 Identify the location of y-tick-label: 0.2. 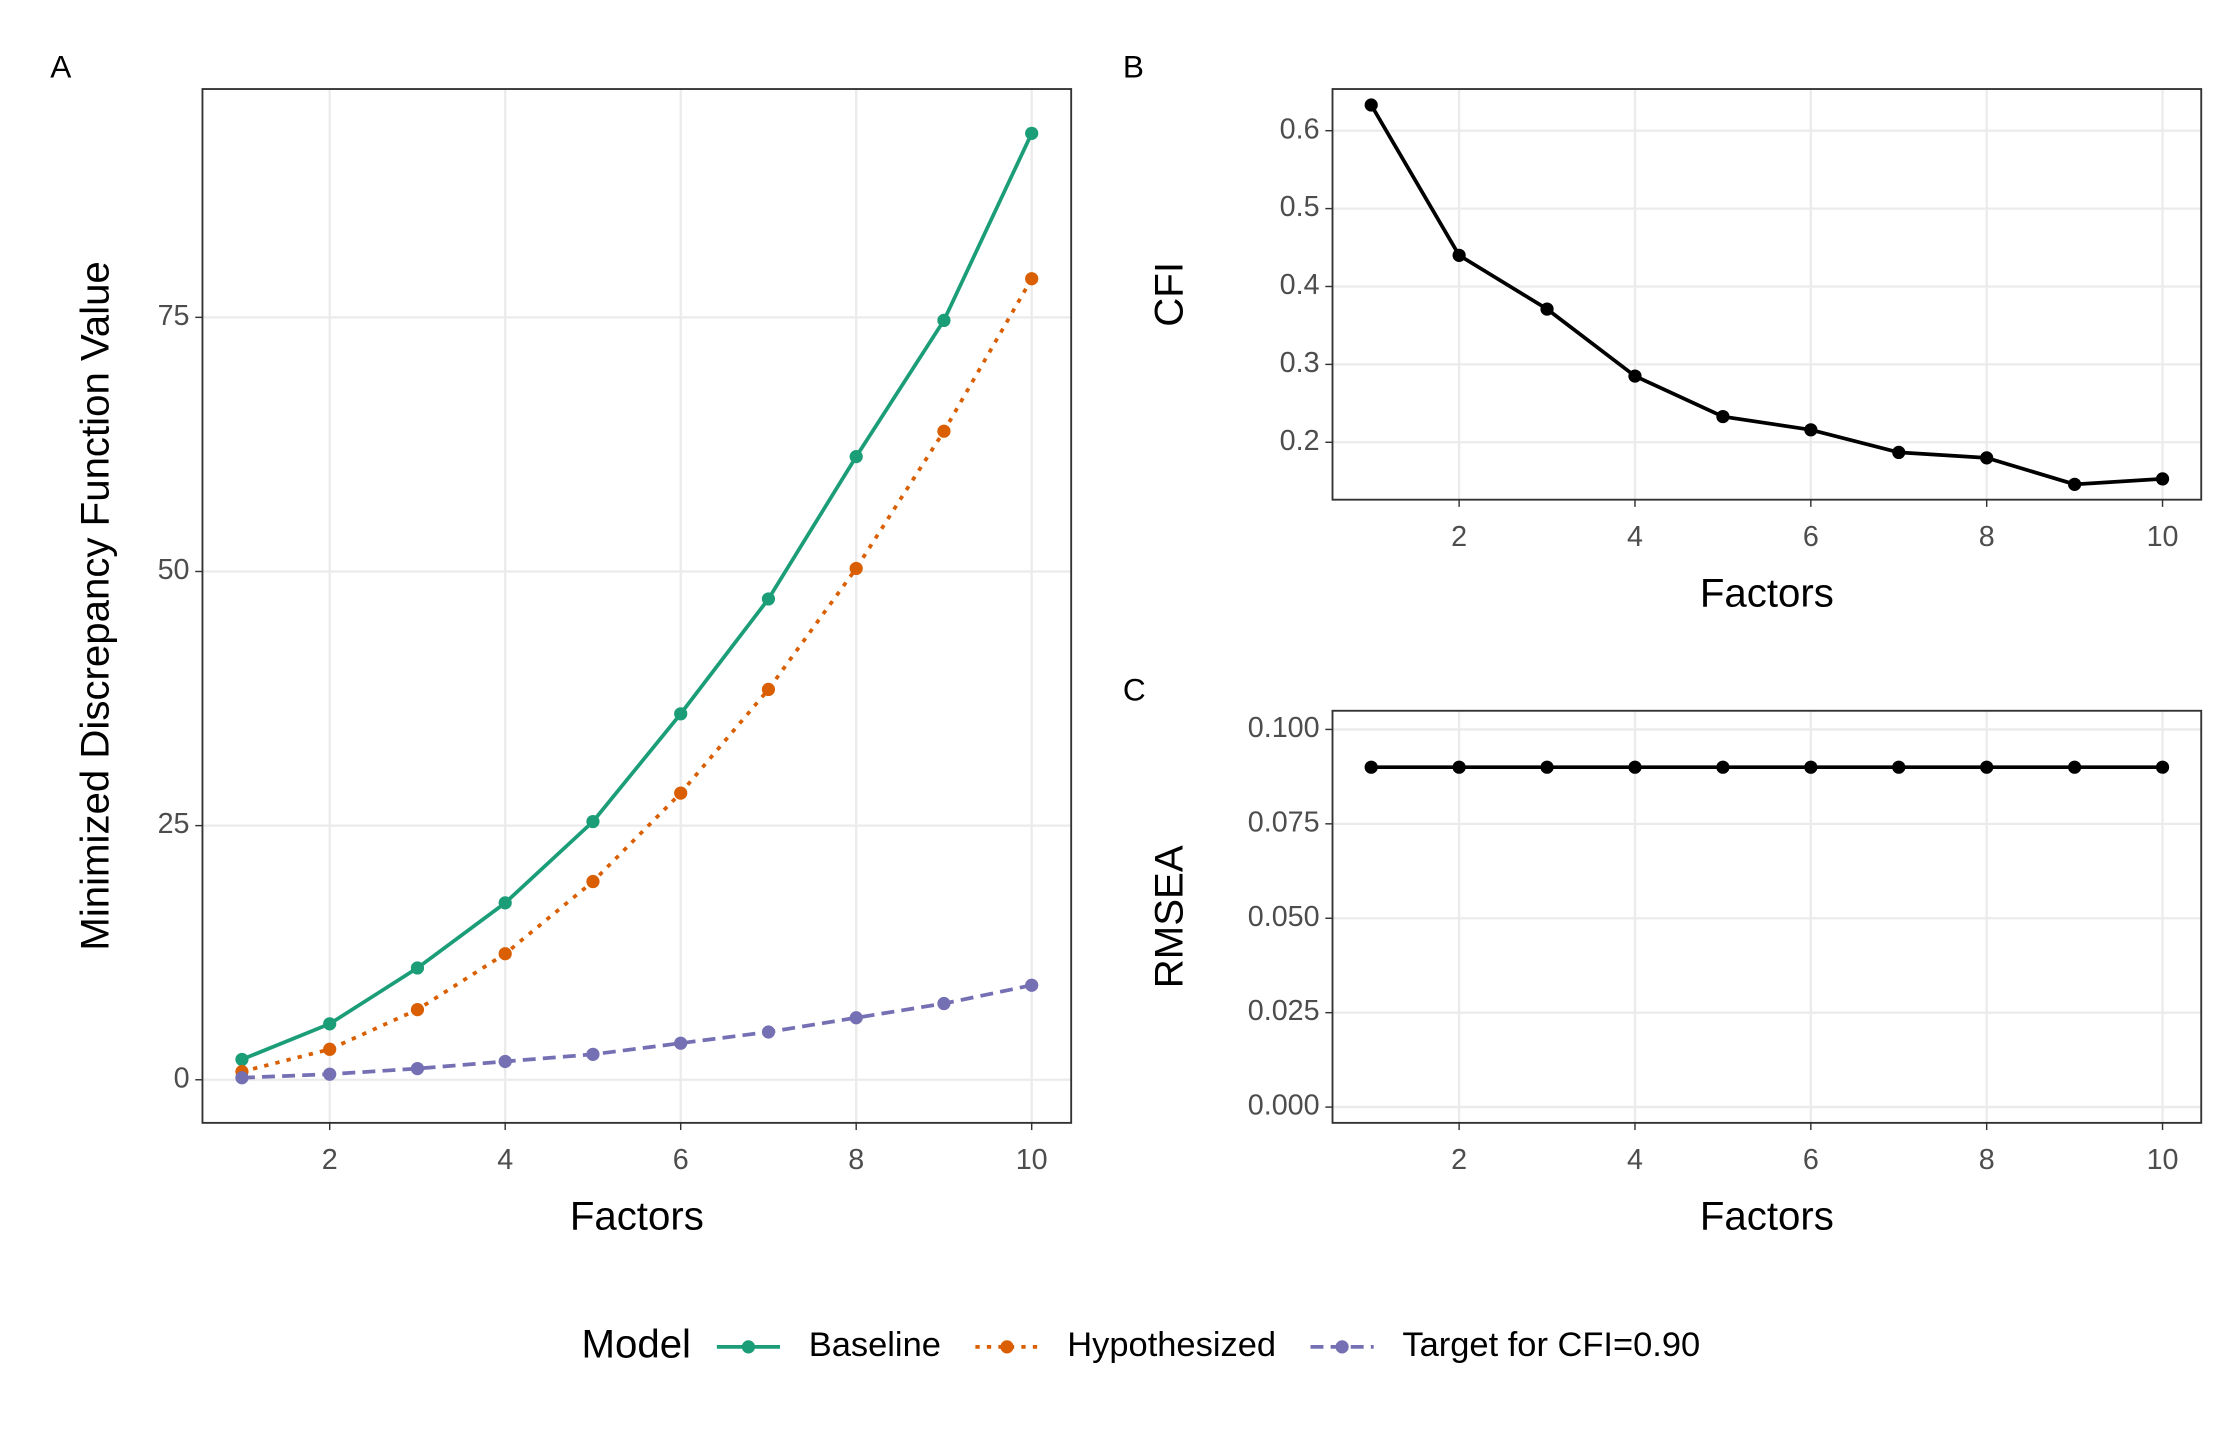
(1300, 441).